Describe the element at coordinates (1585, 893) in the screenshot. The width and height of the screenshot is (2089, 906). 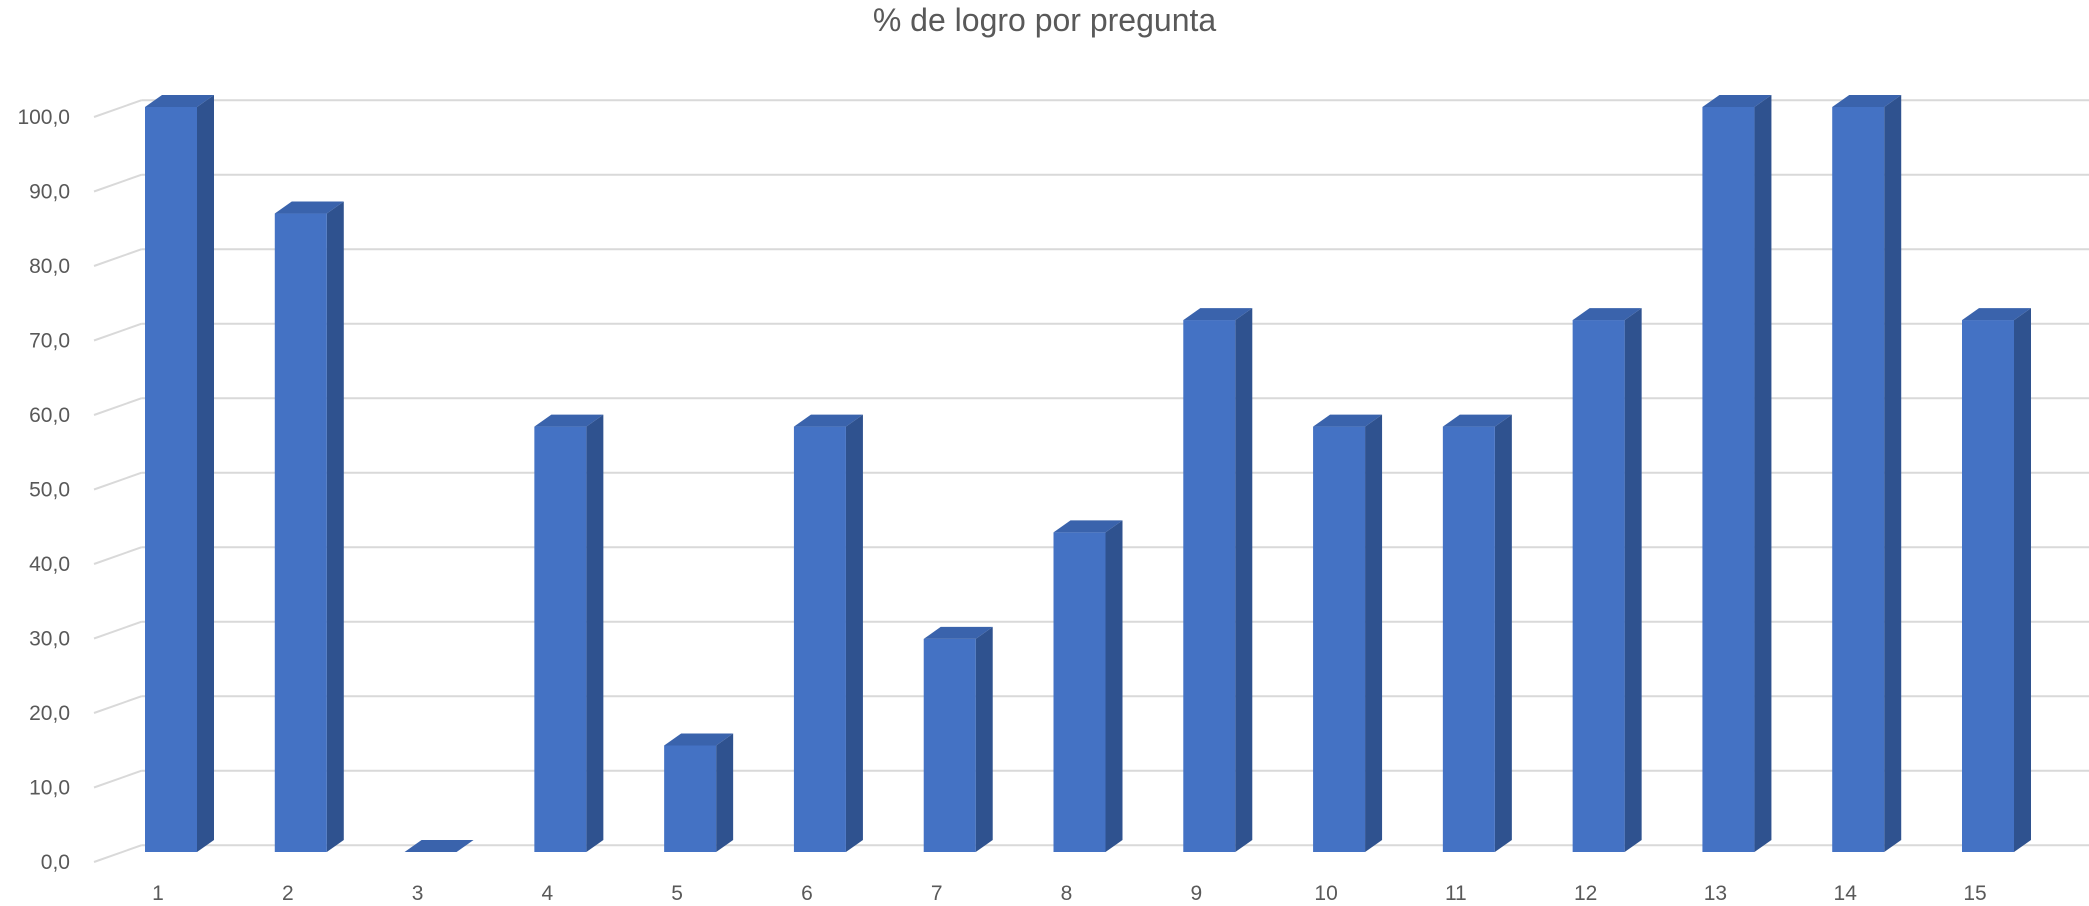
I see `x-tick-label: 12` at that location.